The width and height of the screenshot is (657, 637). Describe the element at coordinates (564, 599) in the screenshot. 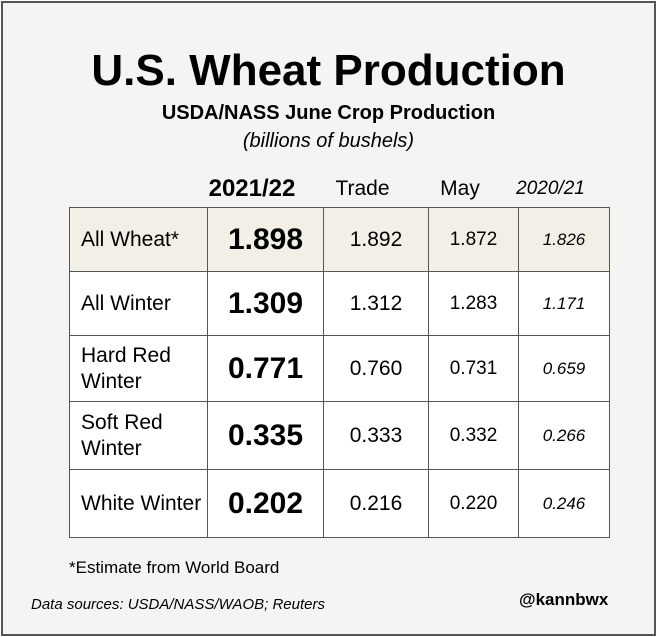

I see `author-handle: @kannbwx` at that location.